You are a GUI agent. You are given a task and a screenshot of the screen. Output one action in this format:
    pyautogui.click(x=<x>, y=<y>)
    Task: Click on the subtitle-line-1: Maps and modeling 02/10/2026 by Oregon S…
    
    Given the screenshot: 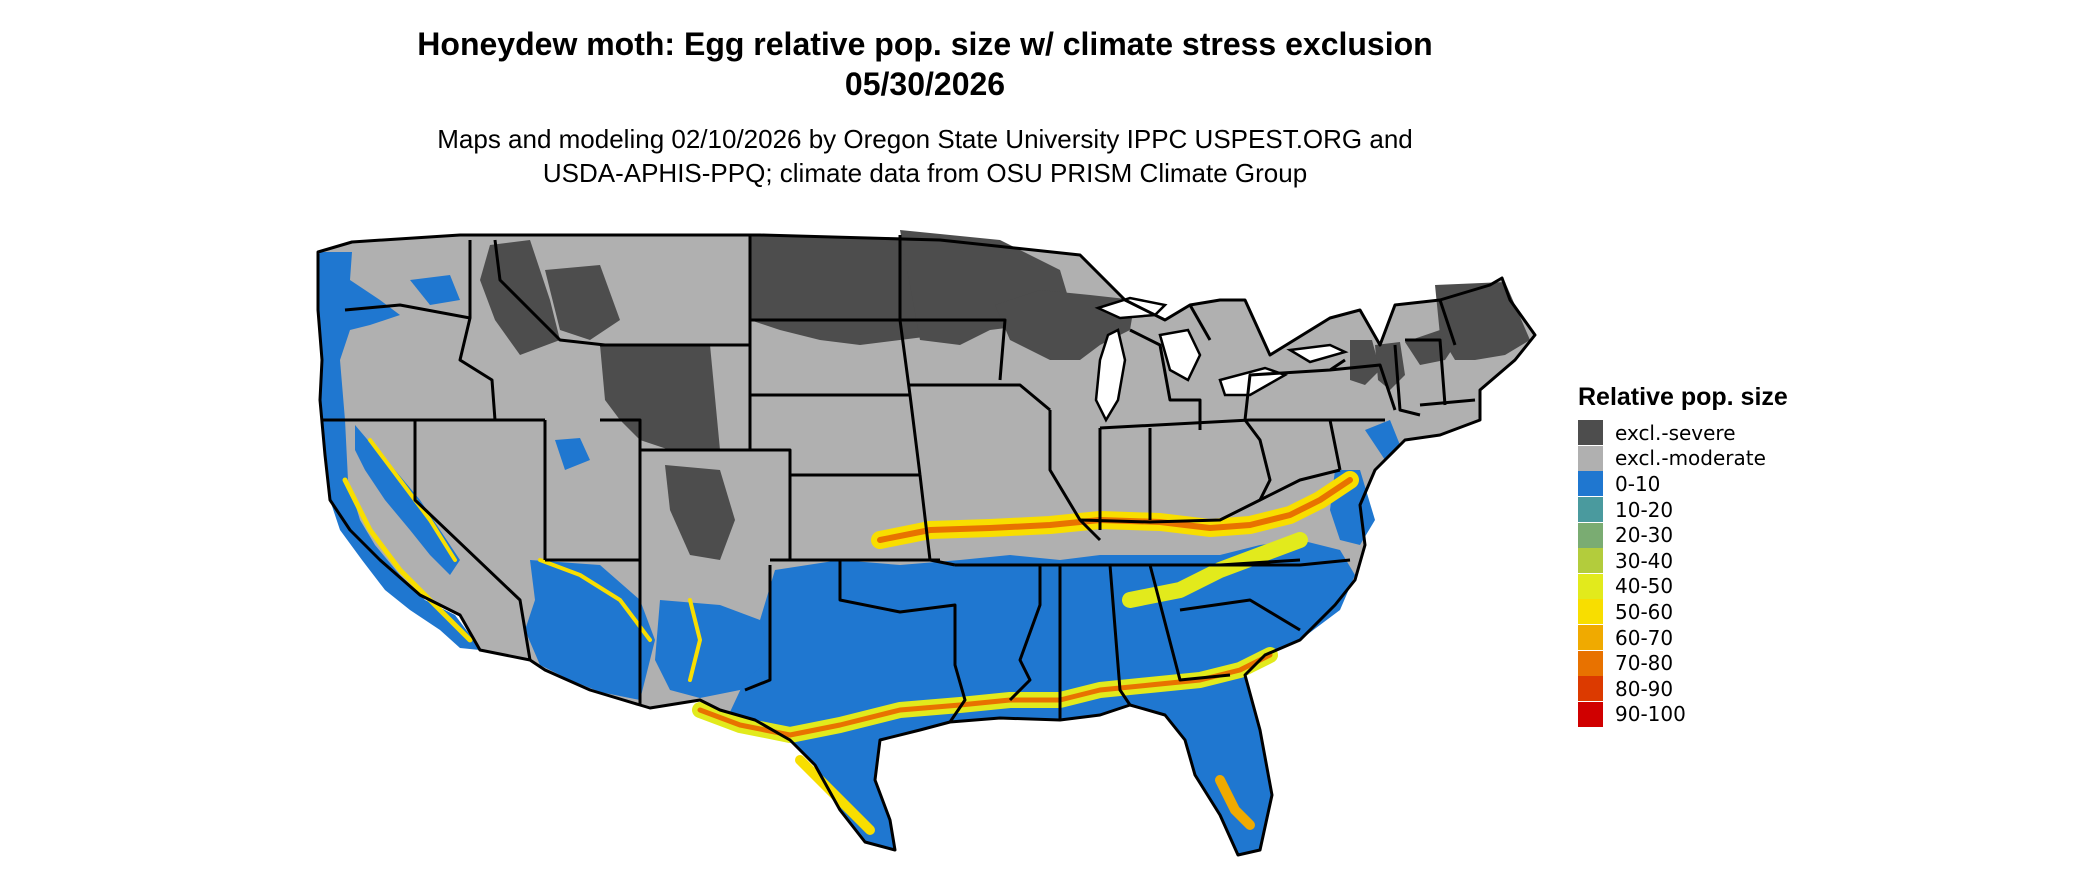 What is the action you would take?
    pyautogui.click(x=925, y=139)
    